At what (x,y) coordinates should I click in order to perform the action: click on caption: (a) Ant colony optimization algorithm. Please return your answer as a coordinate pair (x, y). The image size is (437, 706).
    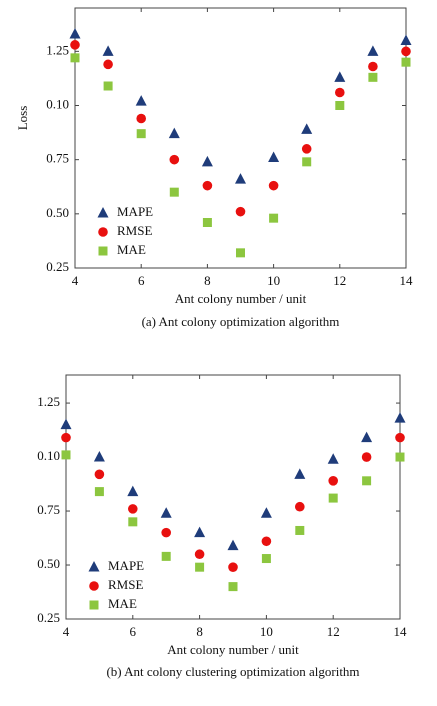
    Looking at the image, I should click on (241, 321).